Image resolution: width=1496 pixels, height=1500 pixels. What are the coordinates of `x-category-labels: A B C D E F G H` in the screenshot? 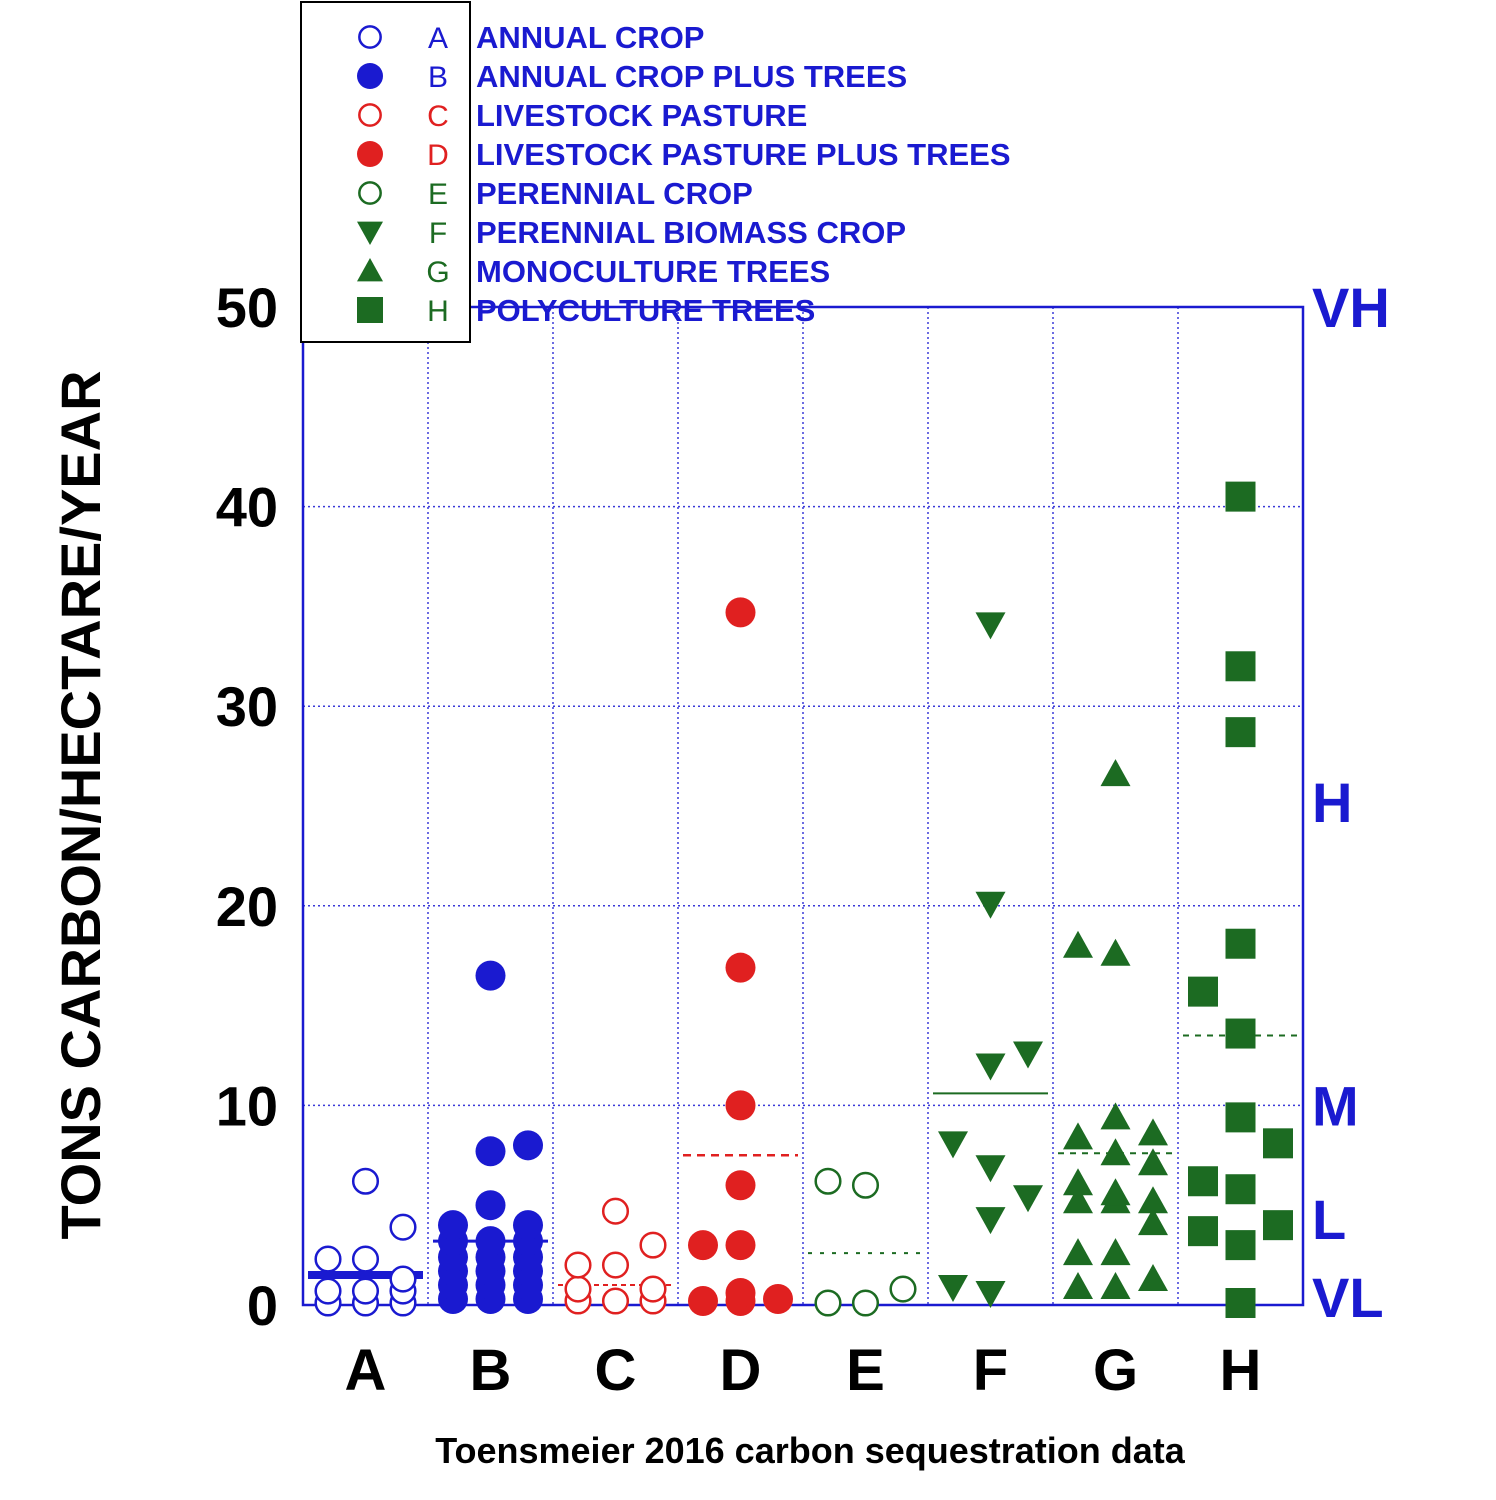 It's located at (803, 1370).